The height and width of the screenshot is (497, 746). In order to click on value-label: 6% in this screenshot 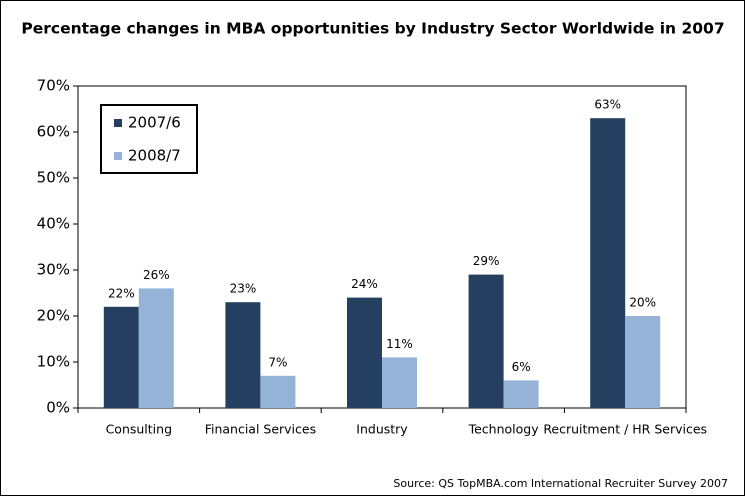, I will do `click(521, 367)`.